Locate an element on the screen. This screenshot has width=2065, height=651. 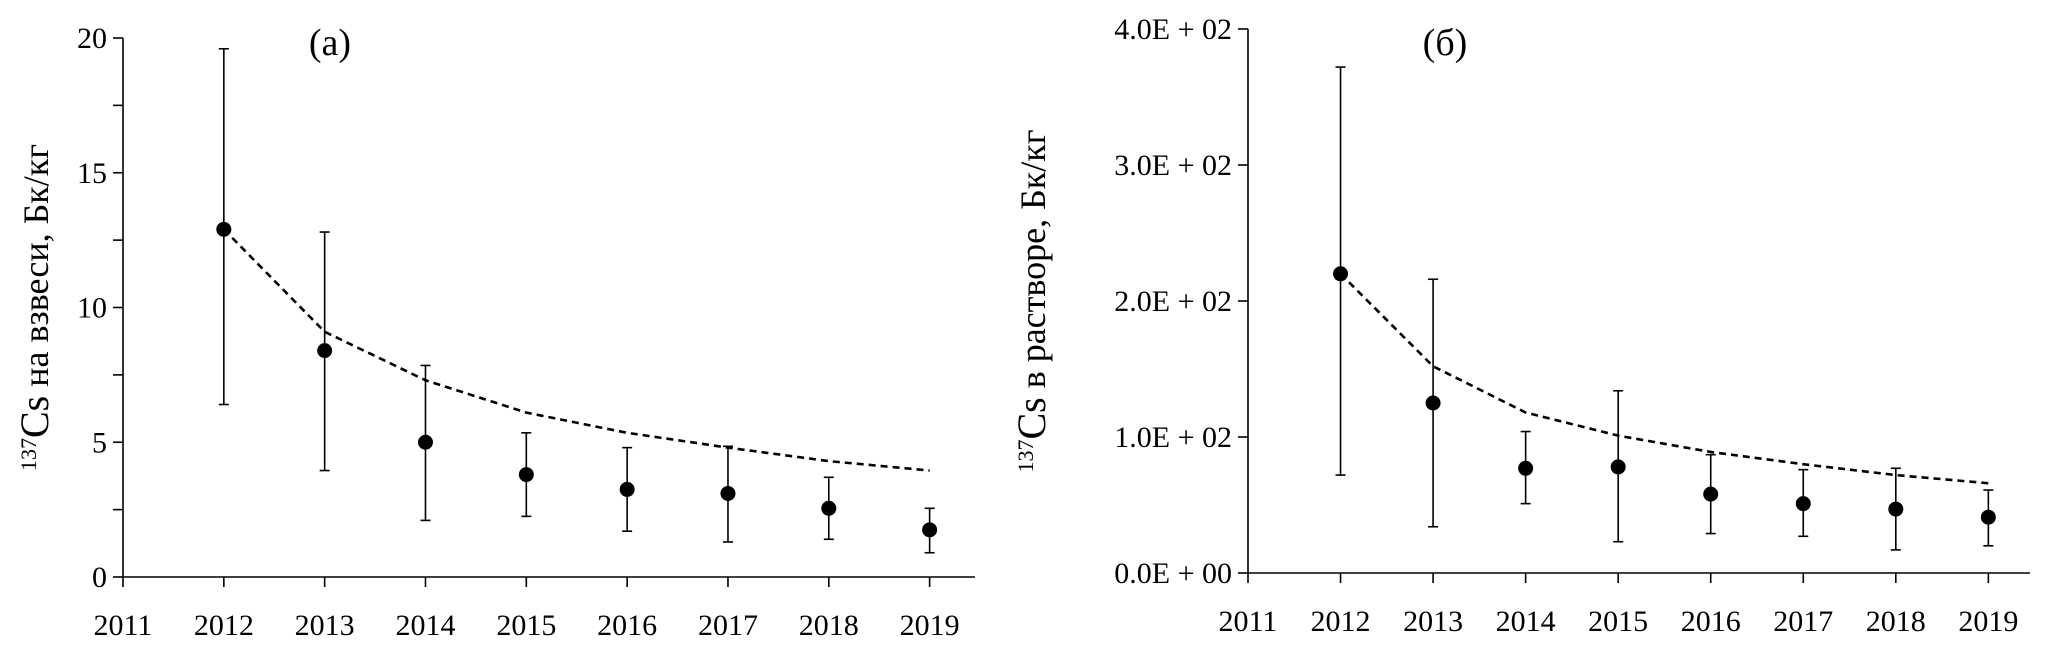
panel-label: (а) is located at coordinates (330, 43).